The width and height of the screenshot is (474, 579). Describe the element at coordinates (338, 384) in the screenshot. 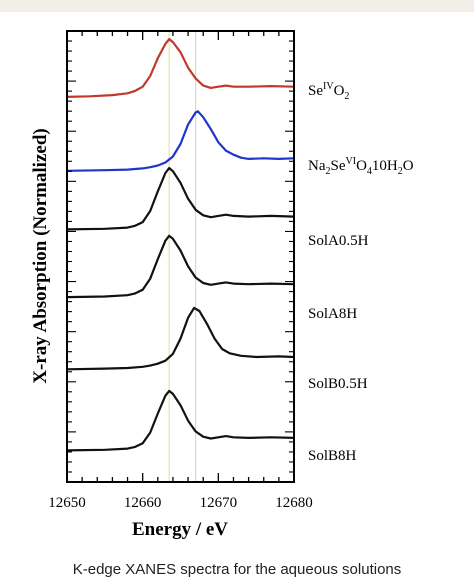

I see `series-label-5: SolB0.5H` at that location.